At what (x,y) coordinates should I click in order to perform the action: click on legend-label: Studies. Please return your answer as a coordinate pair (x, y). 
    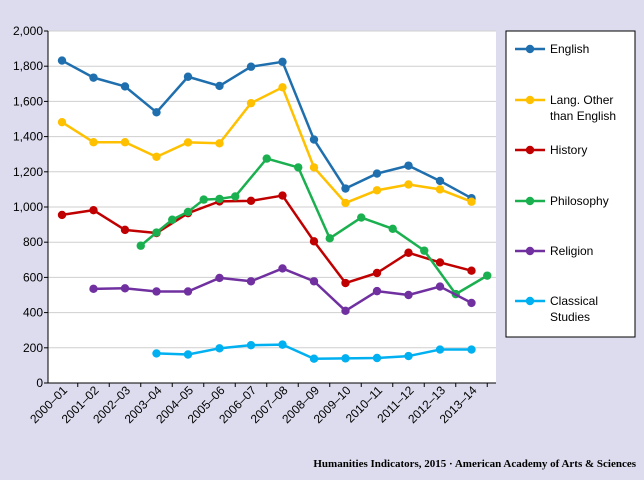
    Looking at the image, I should click on (570, 317).